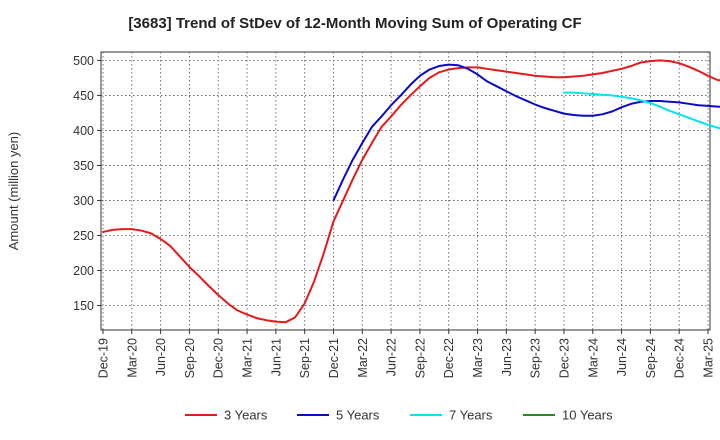 This screenshot has height=440, width=720. What do you see at coordinates (536, 358) in the screenshot?
I see `x-tick-label-Sep-23: Sep-23` at bounding box center [536, 358].